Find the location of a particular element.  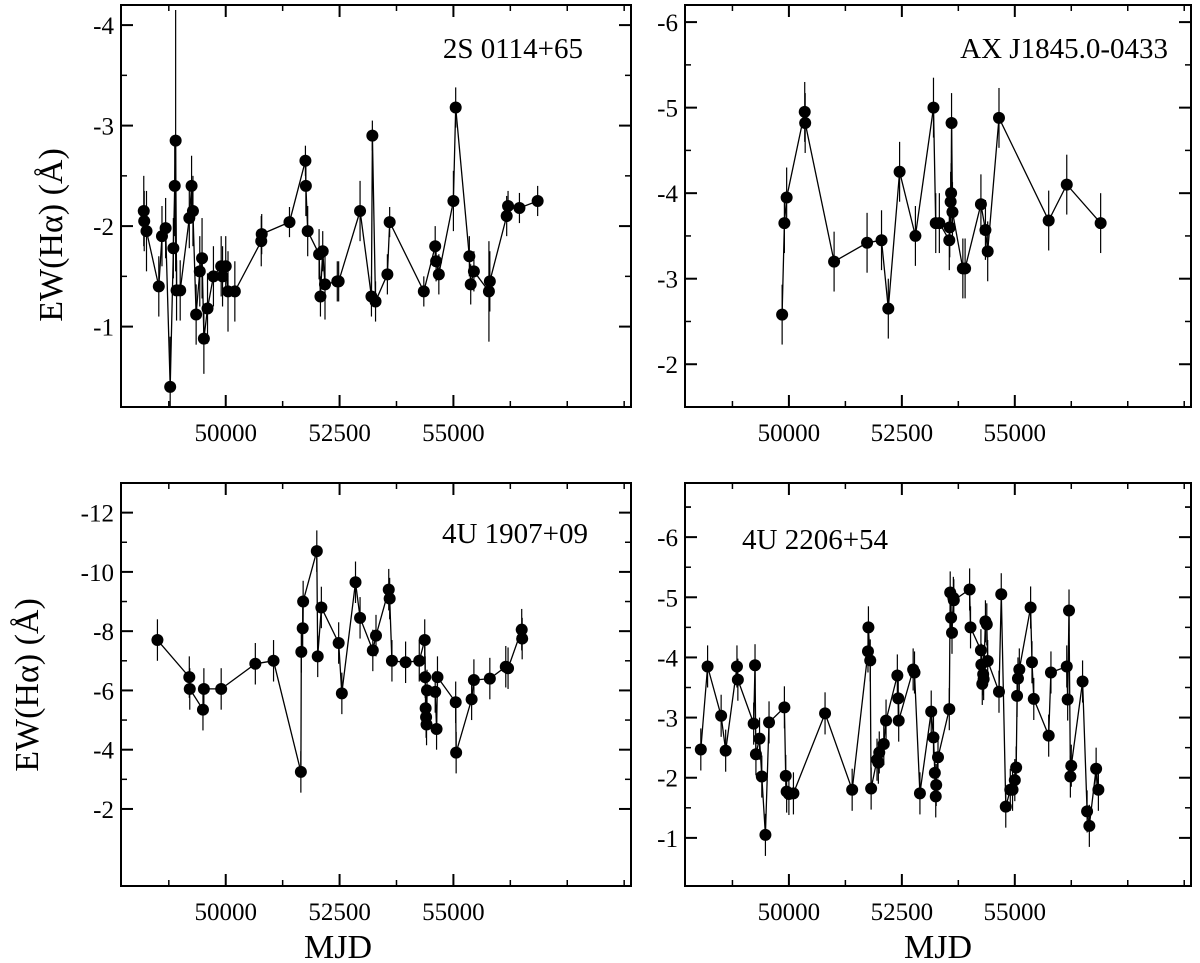

panel-title: AX J1845.0-0433 is located at coordinates (1064, 49).